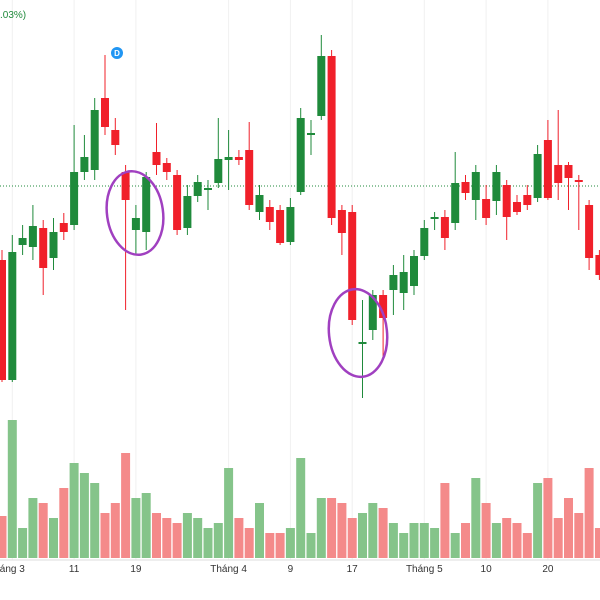 The image size is (600, 600). What do you see at coordinates (424, 569) in the screenshot?
I see `x-tick-label: Tháng 5` at bounding box center [424, 569].